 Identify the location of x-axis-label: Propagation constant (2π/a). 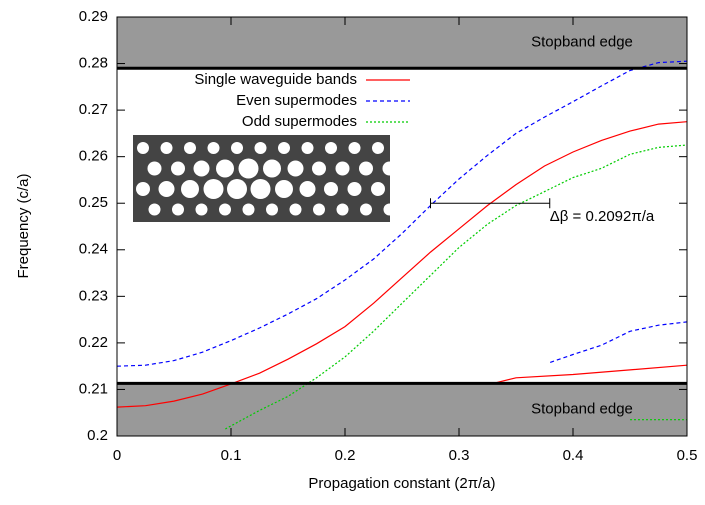
(401, 483).